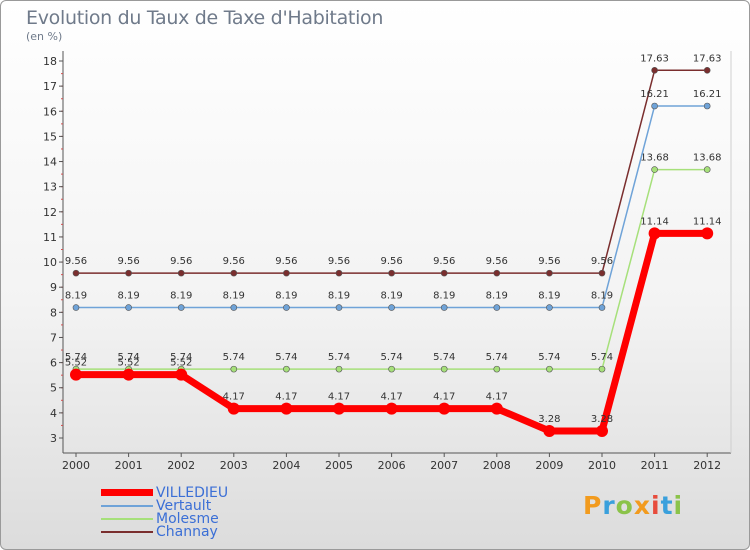 The width and height of the screenshot is (750, 550). I want to click on data-label: 17.63, so click(654, 58).